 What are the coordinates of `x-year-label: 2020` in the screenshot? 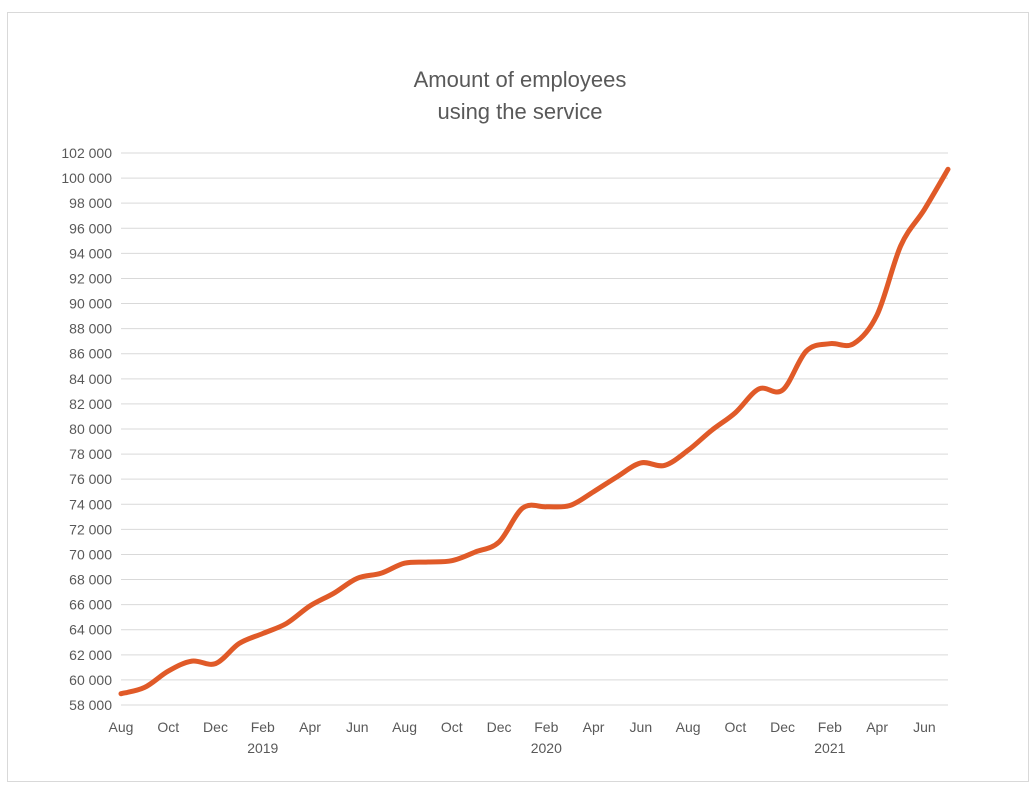 It's located at (546, 748).